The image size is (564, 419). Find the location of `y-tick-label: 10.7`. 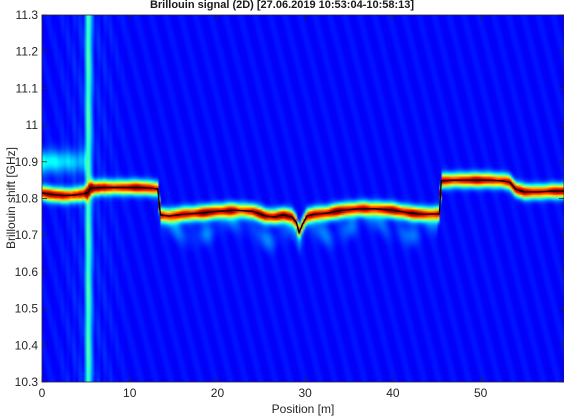

y-tick-label: 10.7 is located at coordinates (27, 235).